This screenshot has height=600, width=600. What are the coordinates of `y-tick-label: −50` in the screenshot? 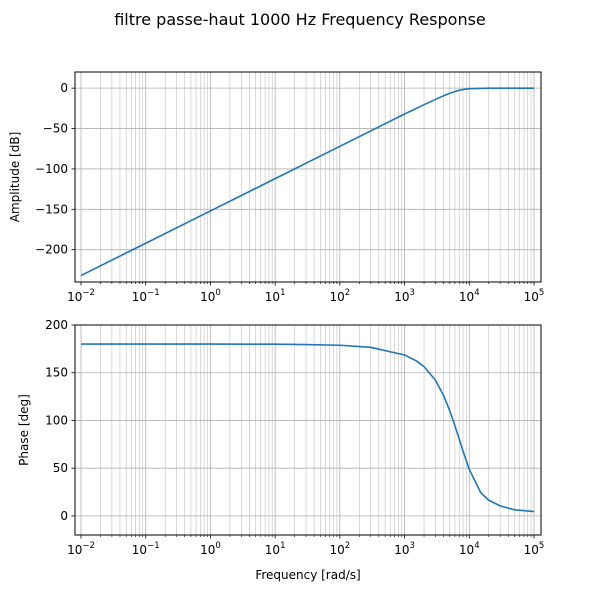 It's located at (55, 129).